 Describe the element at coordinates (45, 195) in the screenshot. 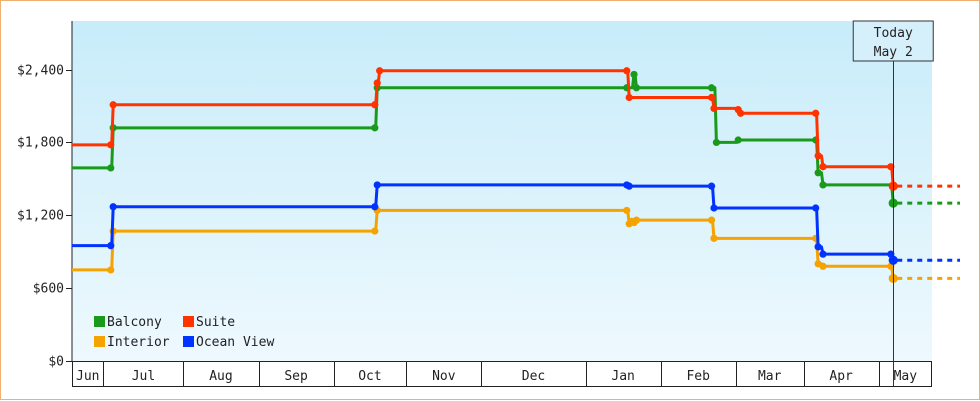

I see `y-axis: $0 $600 $1,200 $1,800 $2,400` at that location.